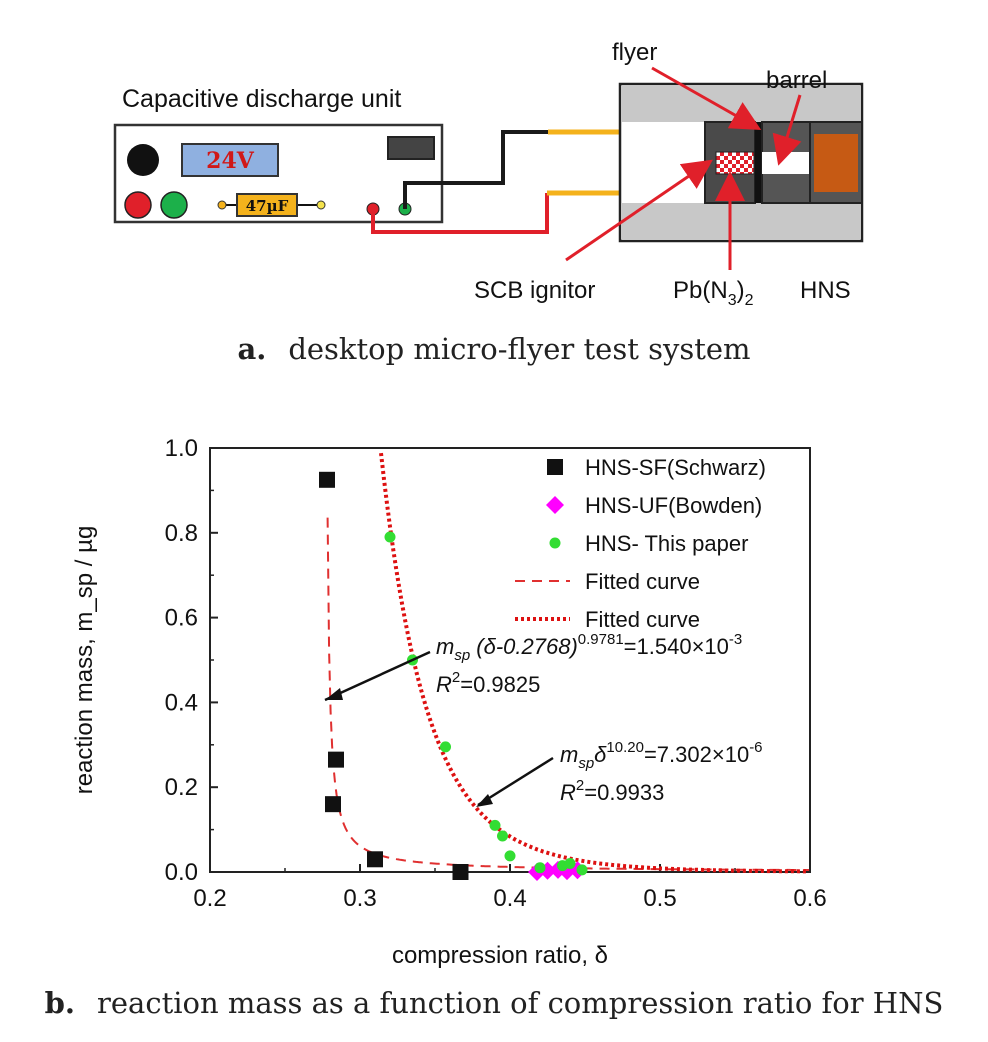  I want to click on label-barrel: barrel, so click(796, 80).